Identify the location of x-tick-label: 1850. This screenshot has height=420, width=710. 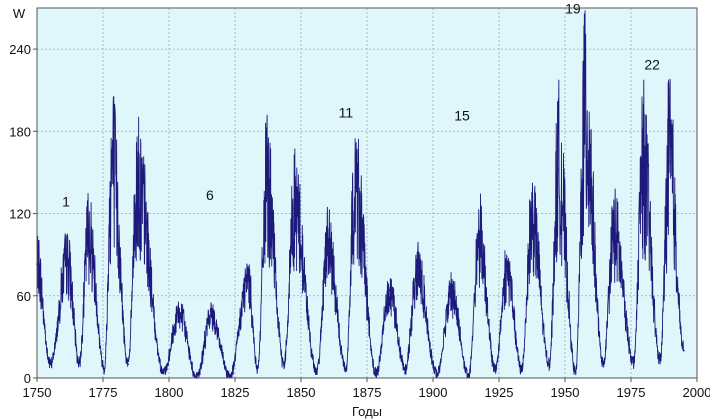
(301, 392).